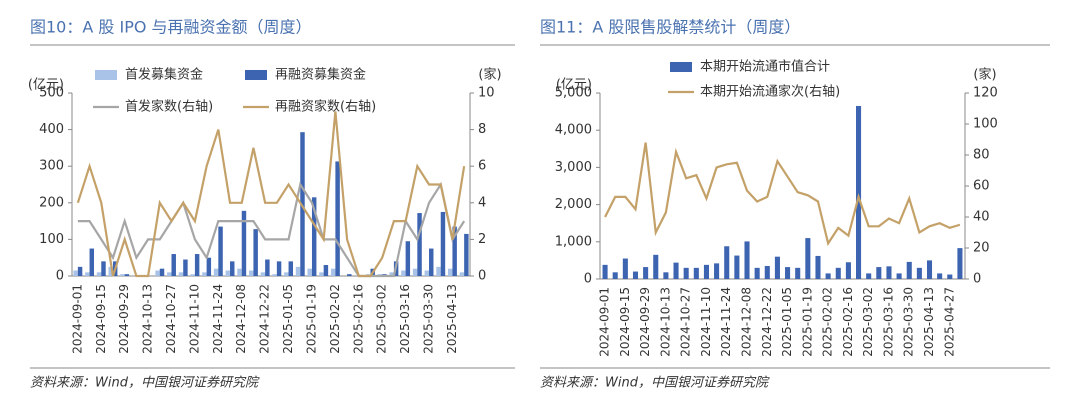 The image size is (1080, 405). What do you see at coordinates (981, 248) in the screenshot?
I see `y2-tick-label: 20` at bounding box center [981, 248].